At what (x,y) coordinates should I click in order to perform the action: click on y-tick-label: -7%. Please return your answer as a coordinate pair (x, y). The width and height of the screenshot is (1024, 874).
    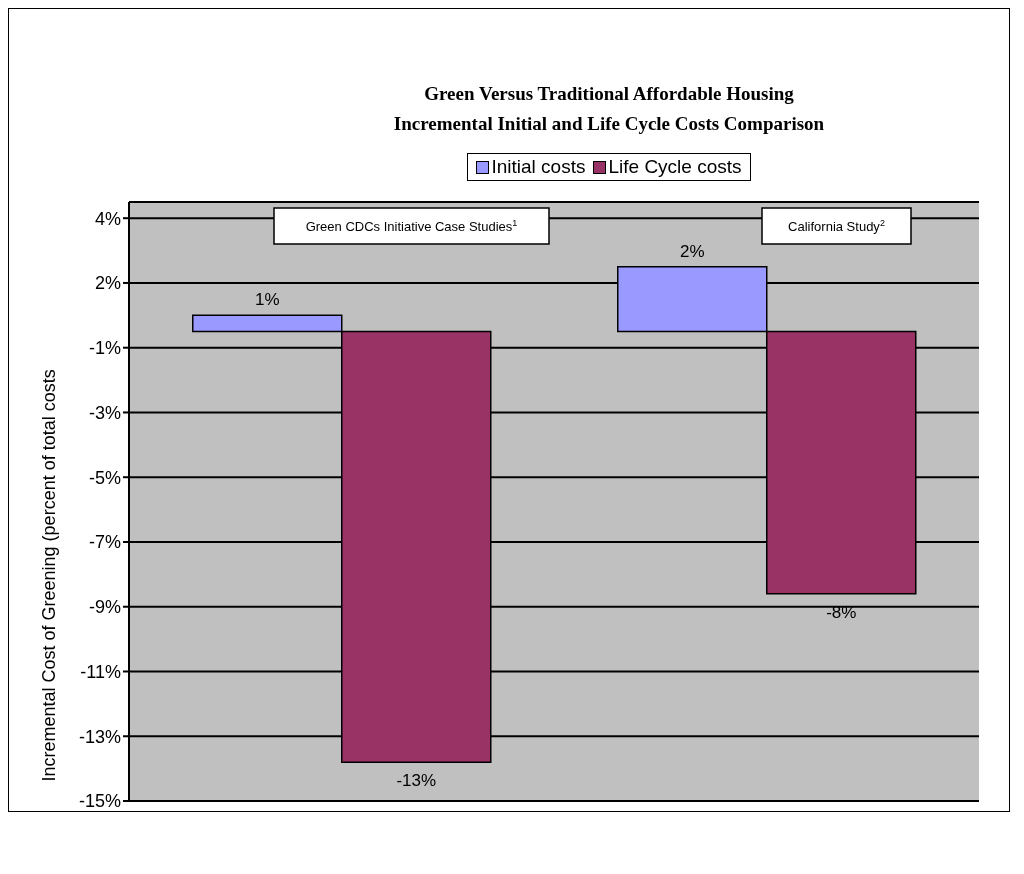
    Looking at the image, I should click on (104, 542).